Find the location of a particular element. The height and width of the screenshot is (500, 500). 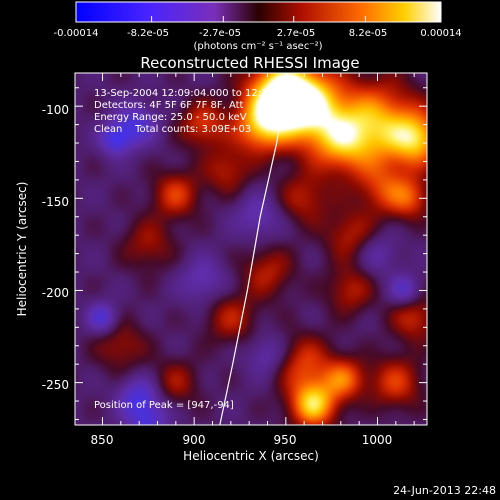

colorbar-tick-label: 8.2e-05 is located at coordinates (368, 33).